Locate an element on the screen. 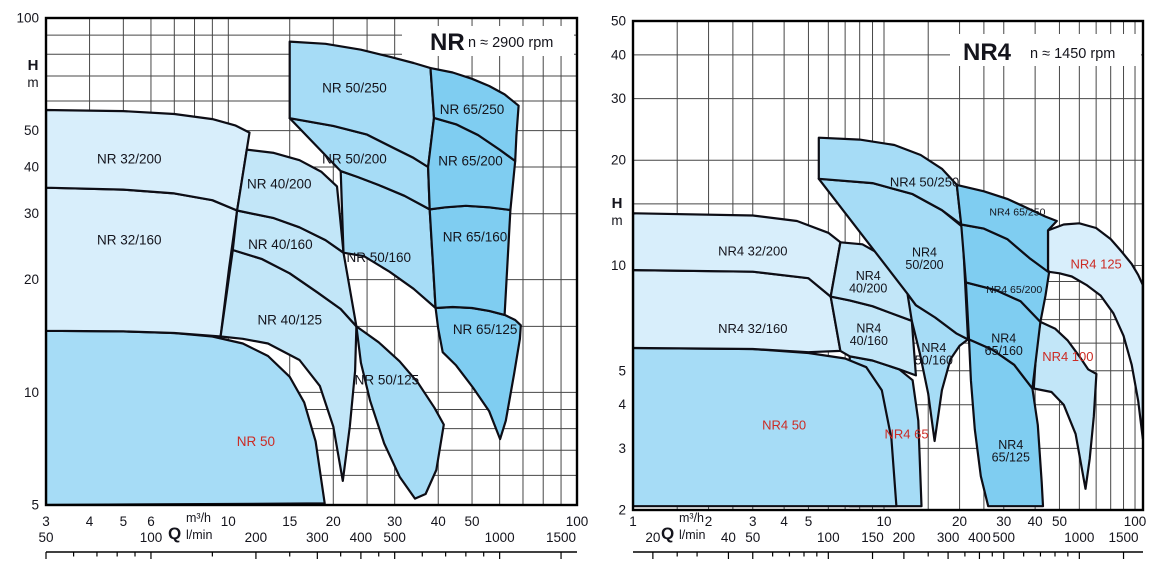 Image resolution: width=1157 pixels, height=569 pixels. x-tick-m3h-40: 40 is located at coordinates (438, 521).